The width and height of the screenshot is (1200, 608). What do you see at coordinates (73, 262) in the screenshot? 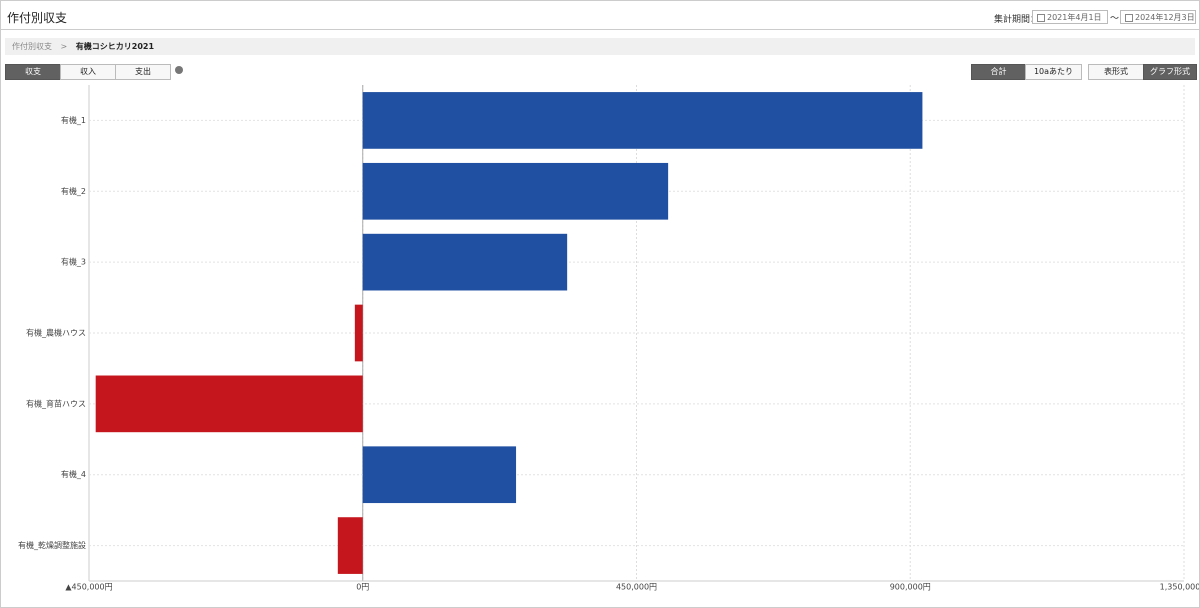
I see `y-tick-label: 有機_3` at bounding box center [73, 262].